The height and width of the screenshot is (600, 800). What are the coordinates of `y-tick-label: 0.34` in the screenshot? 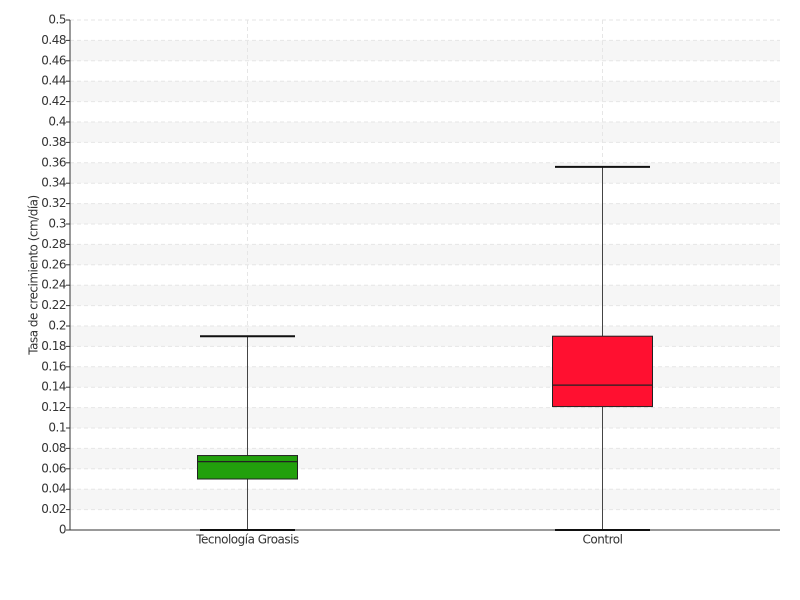 It's located at (53, 183).